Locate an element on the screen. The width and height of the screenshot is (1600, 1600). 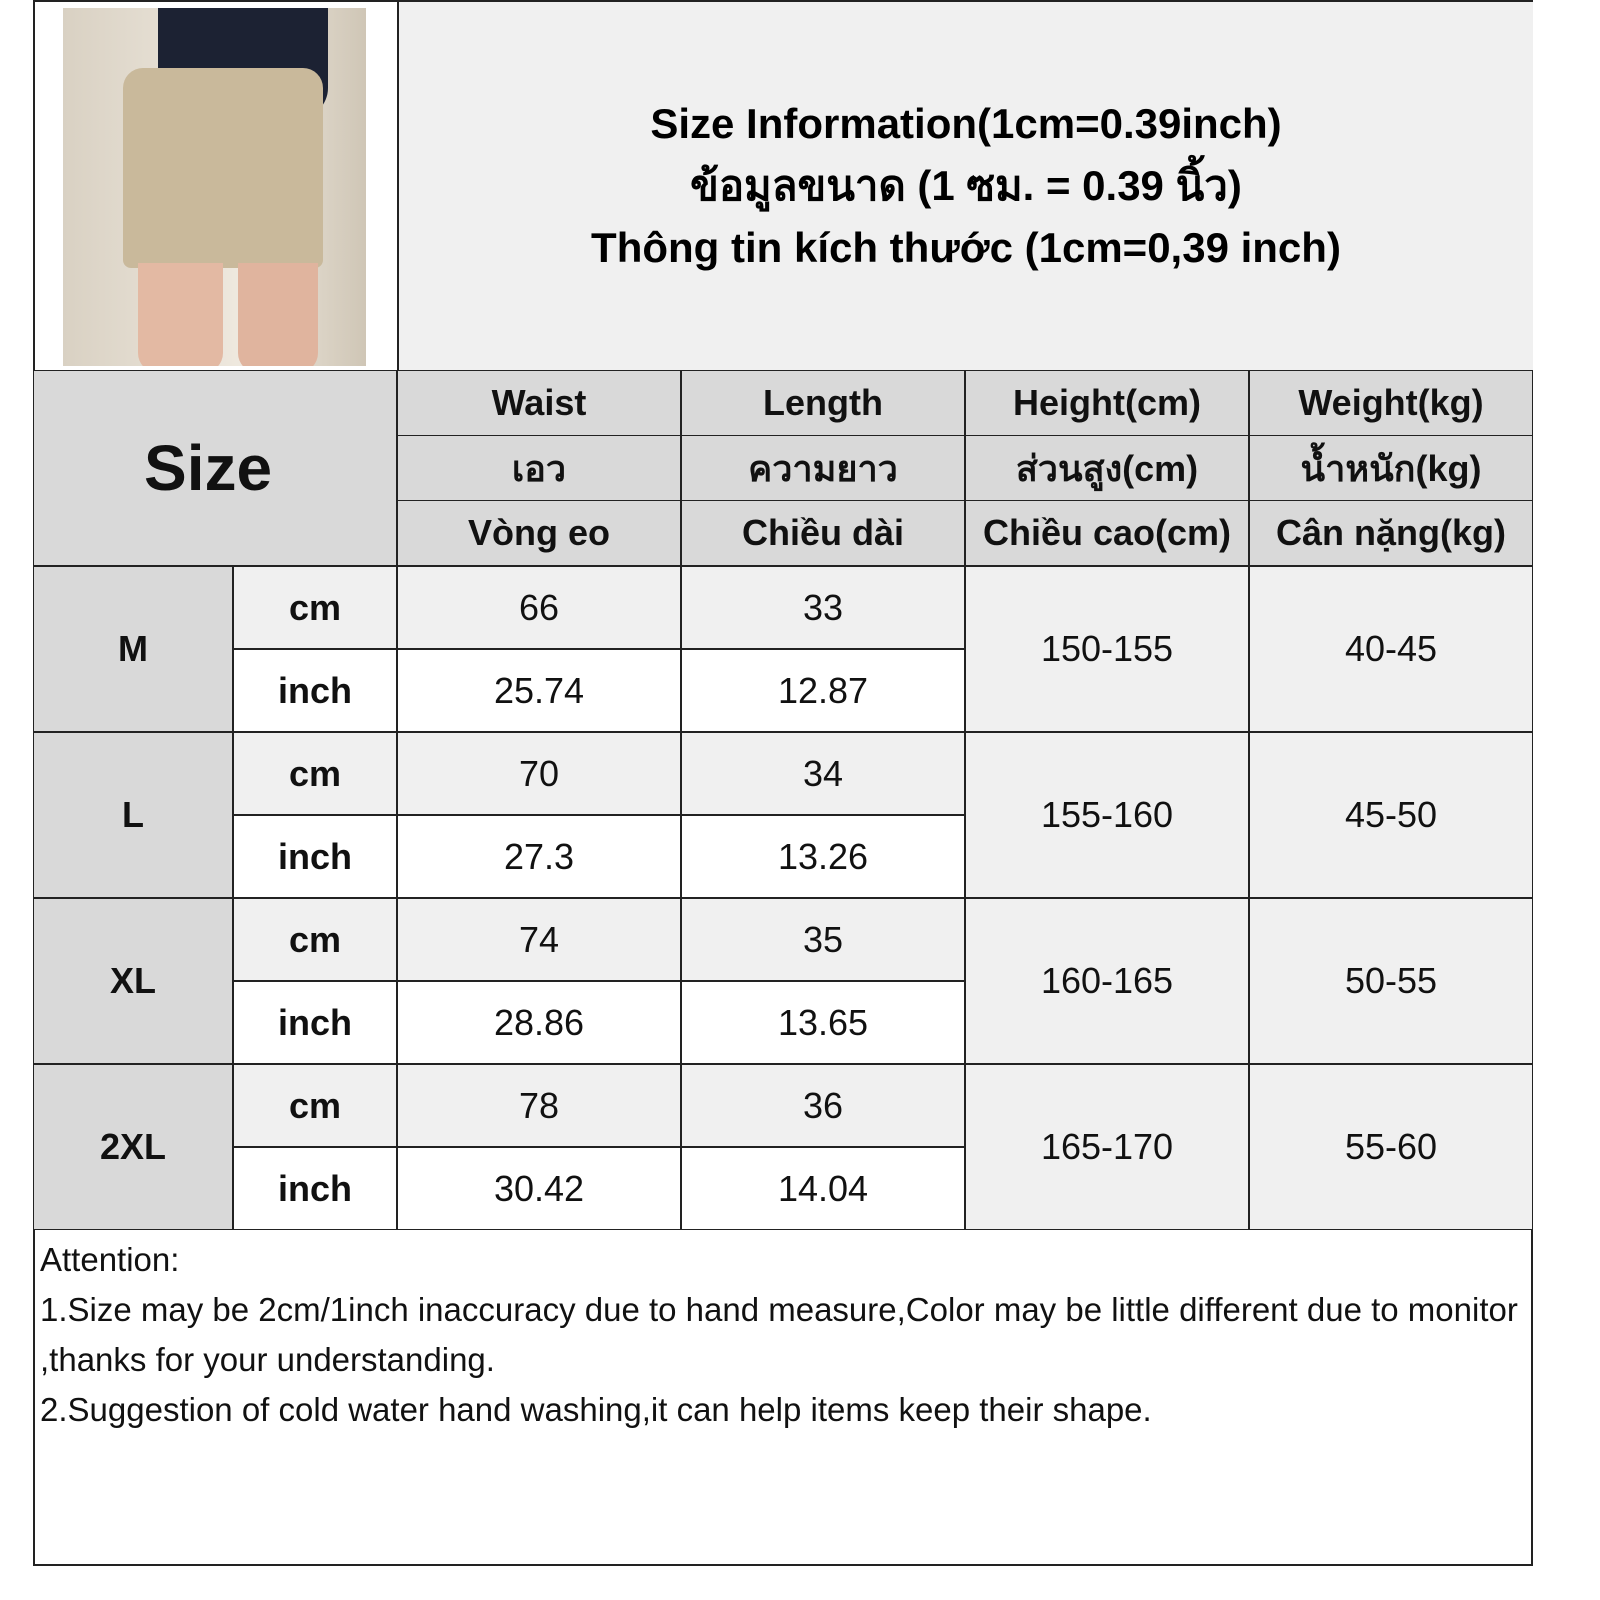
length-inch: 13.26 is located at coordinates (823, 856).